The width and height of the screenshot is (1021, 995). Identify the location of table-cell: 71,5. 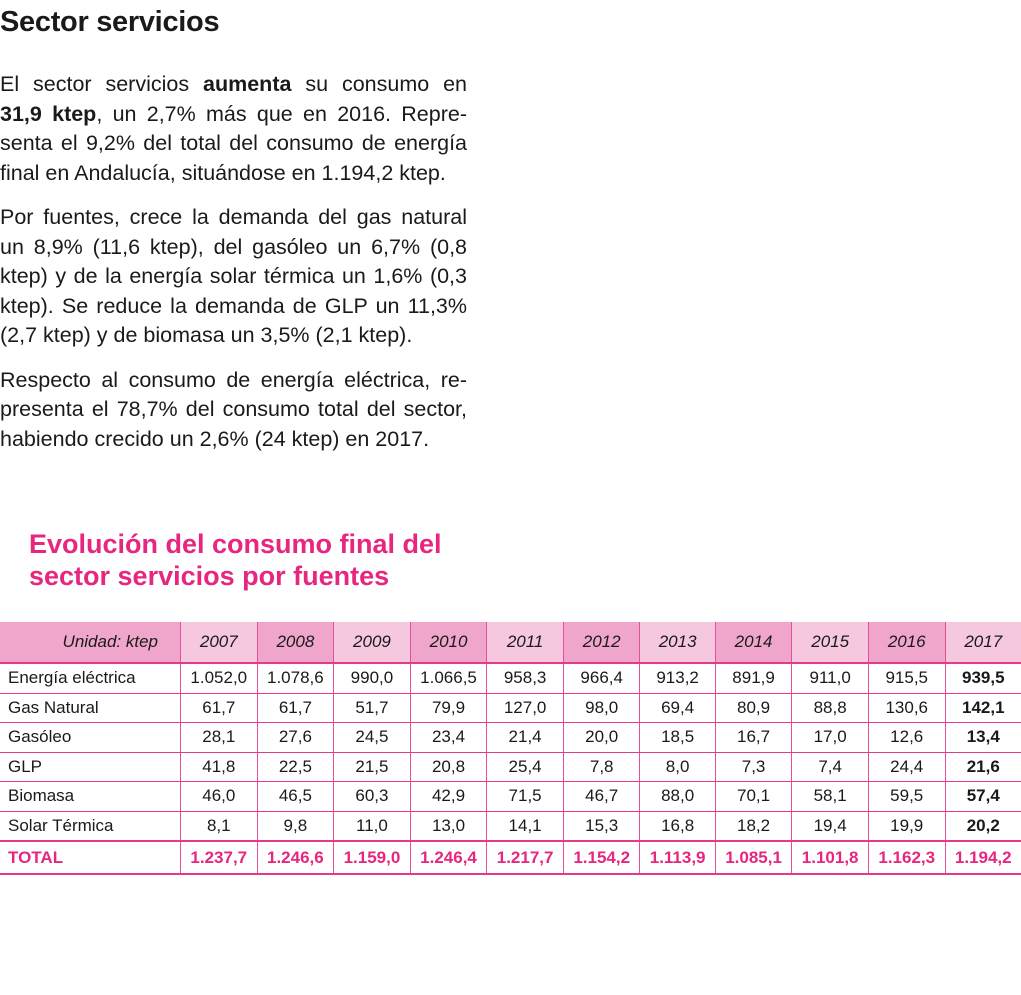
(525, 796).